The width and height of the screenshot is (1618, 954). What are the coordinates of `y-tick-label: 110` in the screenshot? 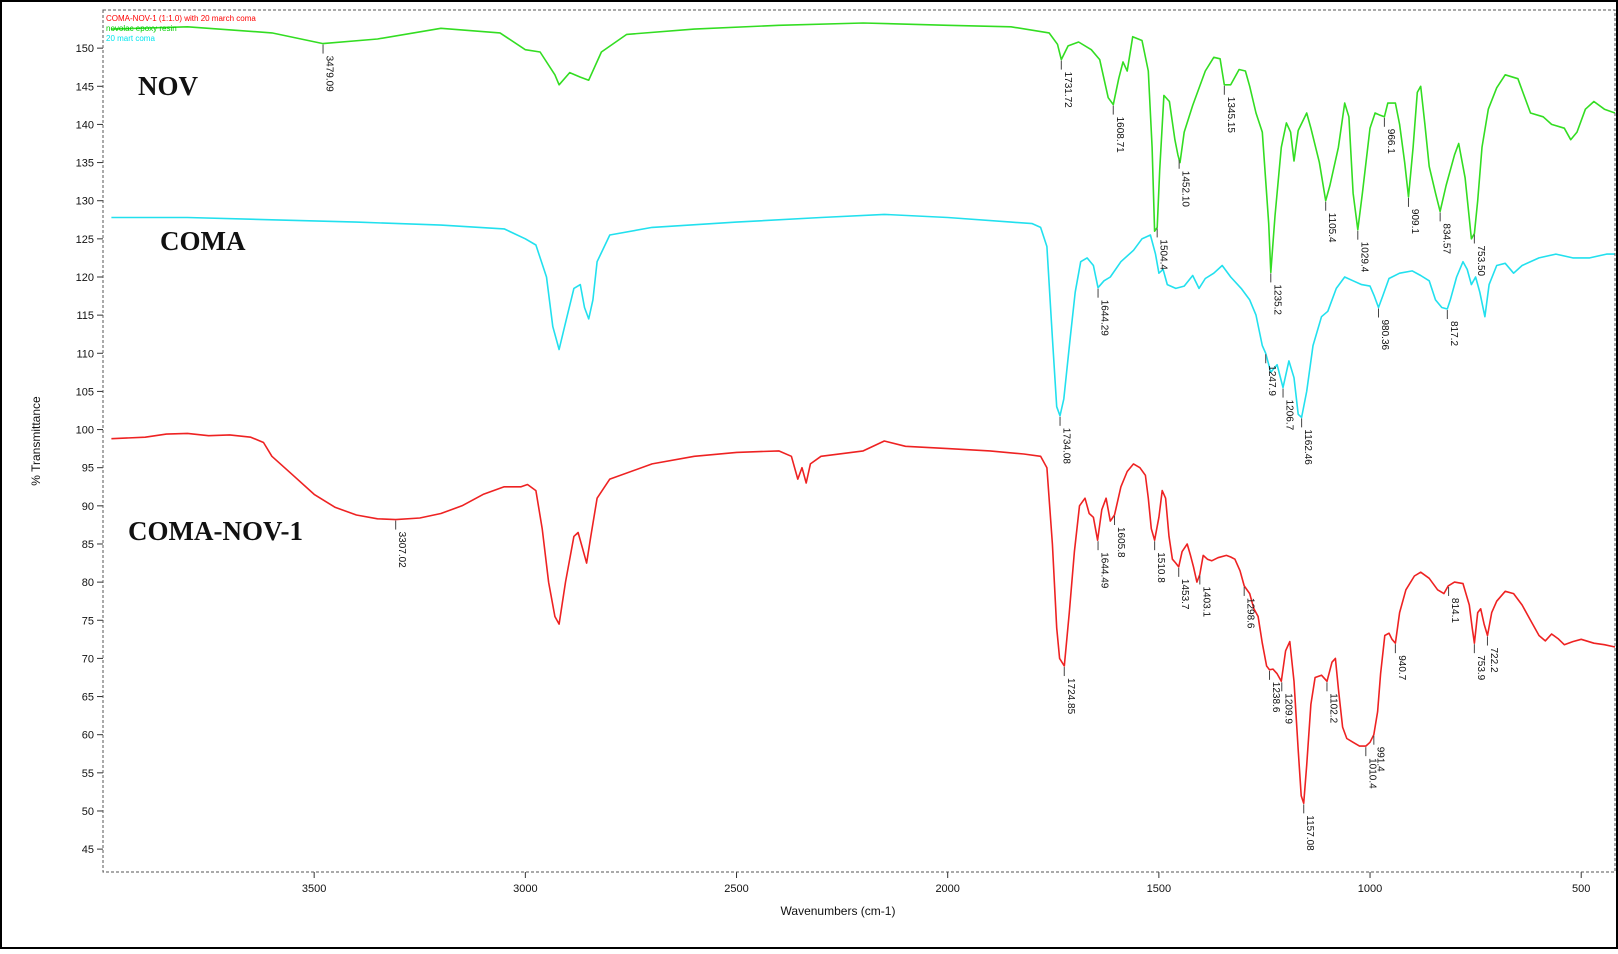 It's located at (85, 354).